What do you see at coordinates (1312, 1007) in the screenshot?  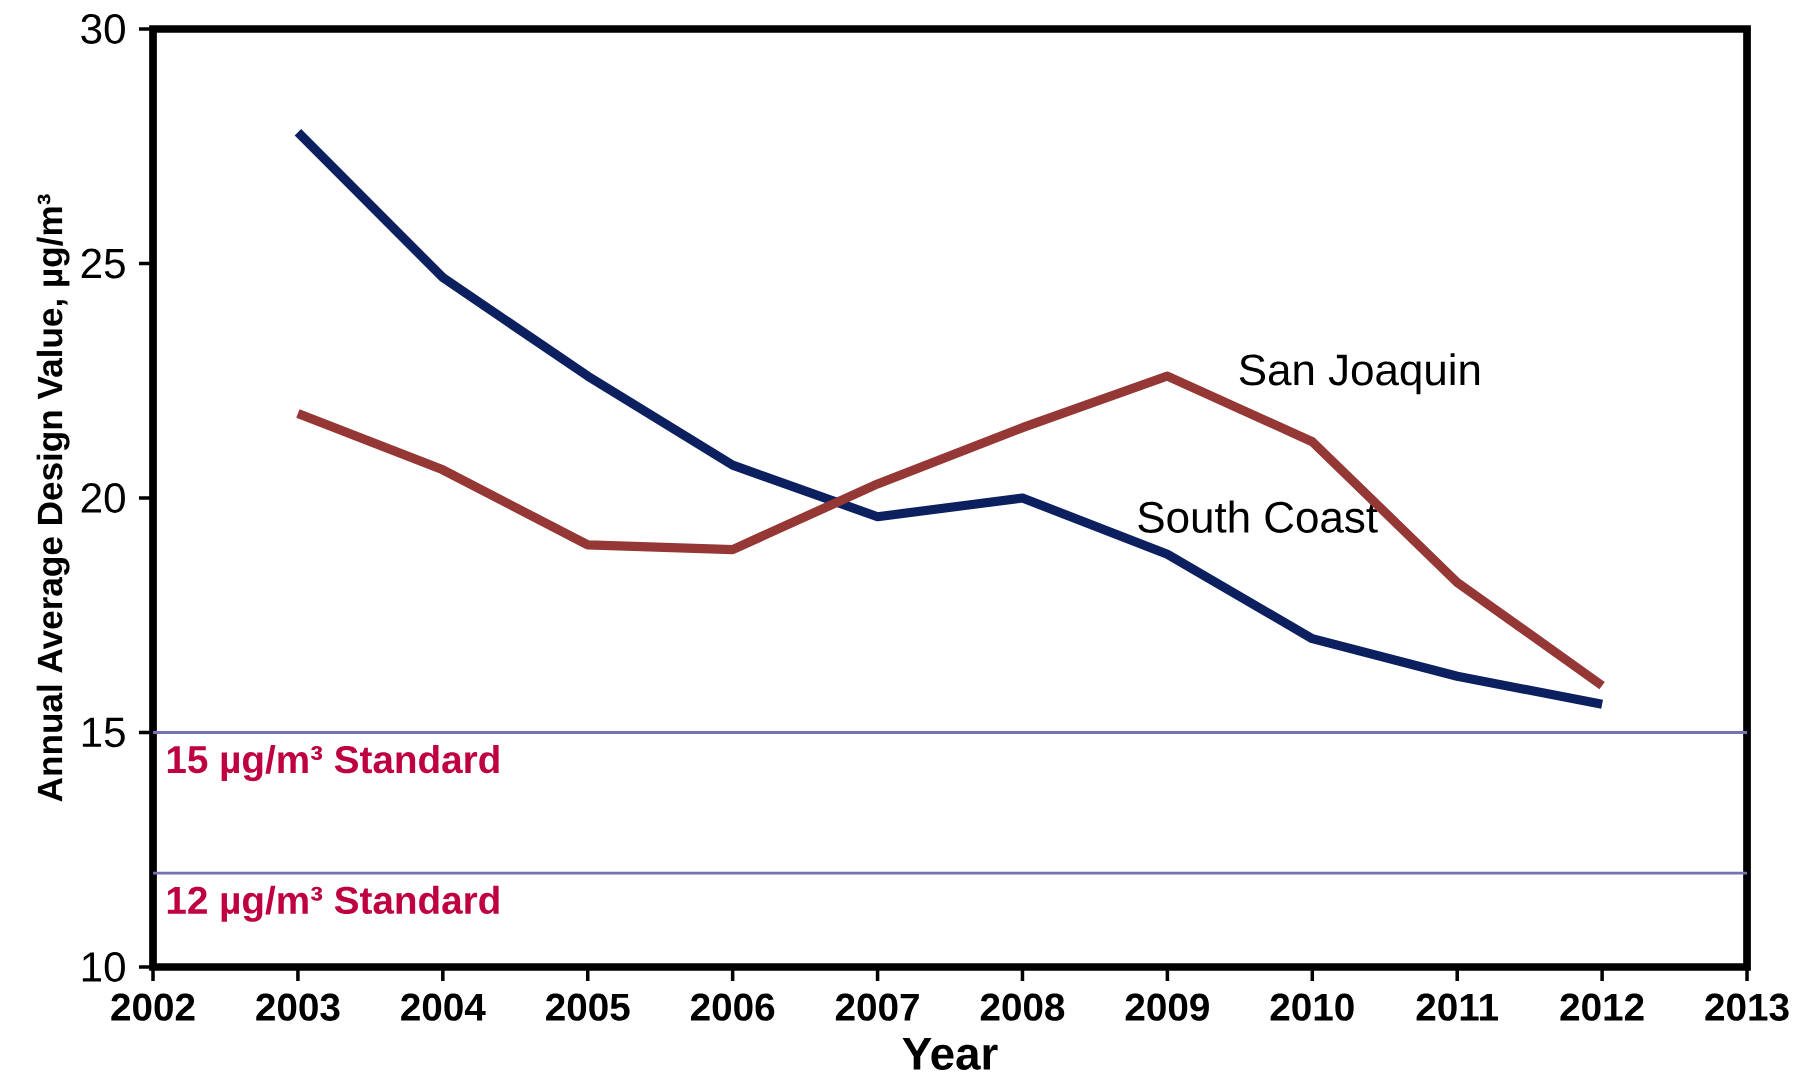 I see `x-tick-label: 2010` at bounding box center [1312, 1007].